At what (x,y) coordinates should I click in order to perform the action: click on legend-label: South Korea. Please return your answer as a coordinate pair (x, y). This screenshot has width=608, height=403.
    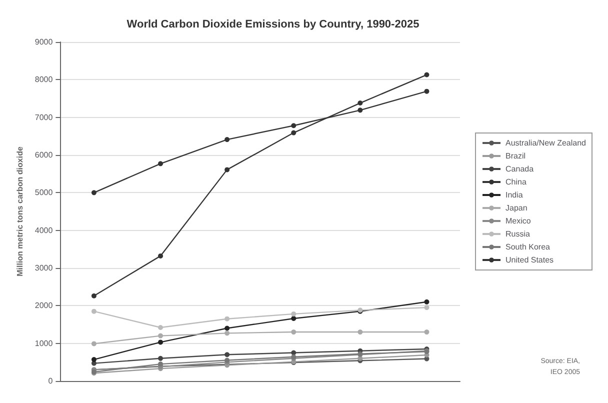
    Looking at the image, I should click on (528, 247).